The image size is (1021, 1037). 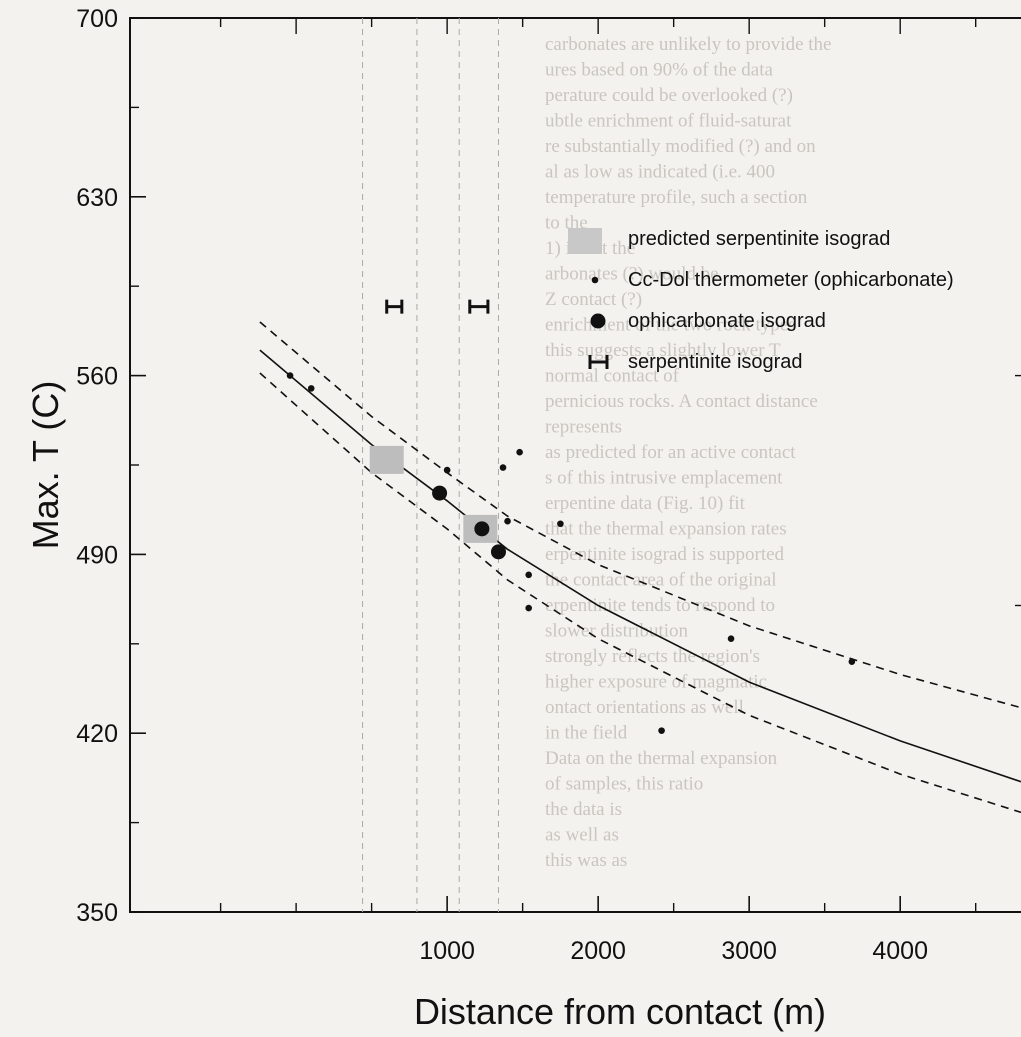 I want to click on background-text-line: s of this intrusive emplacement, so click(x=664, y=478).